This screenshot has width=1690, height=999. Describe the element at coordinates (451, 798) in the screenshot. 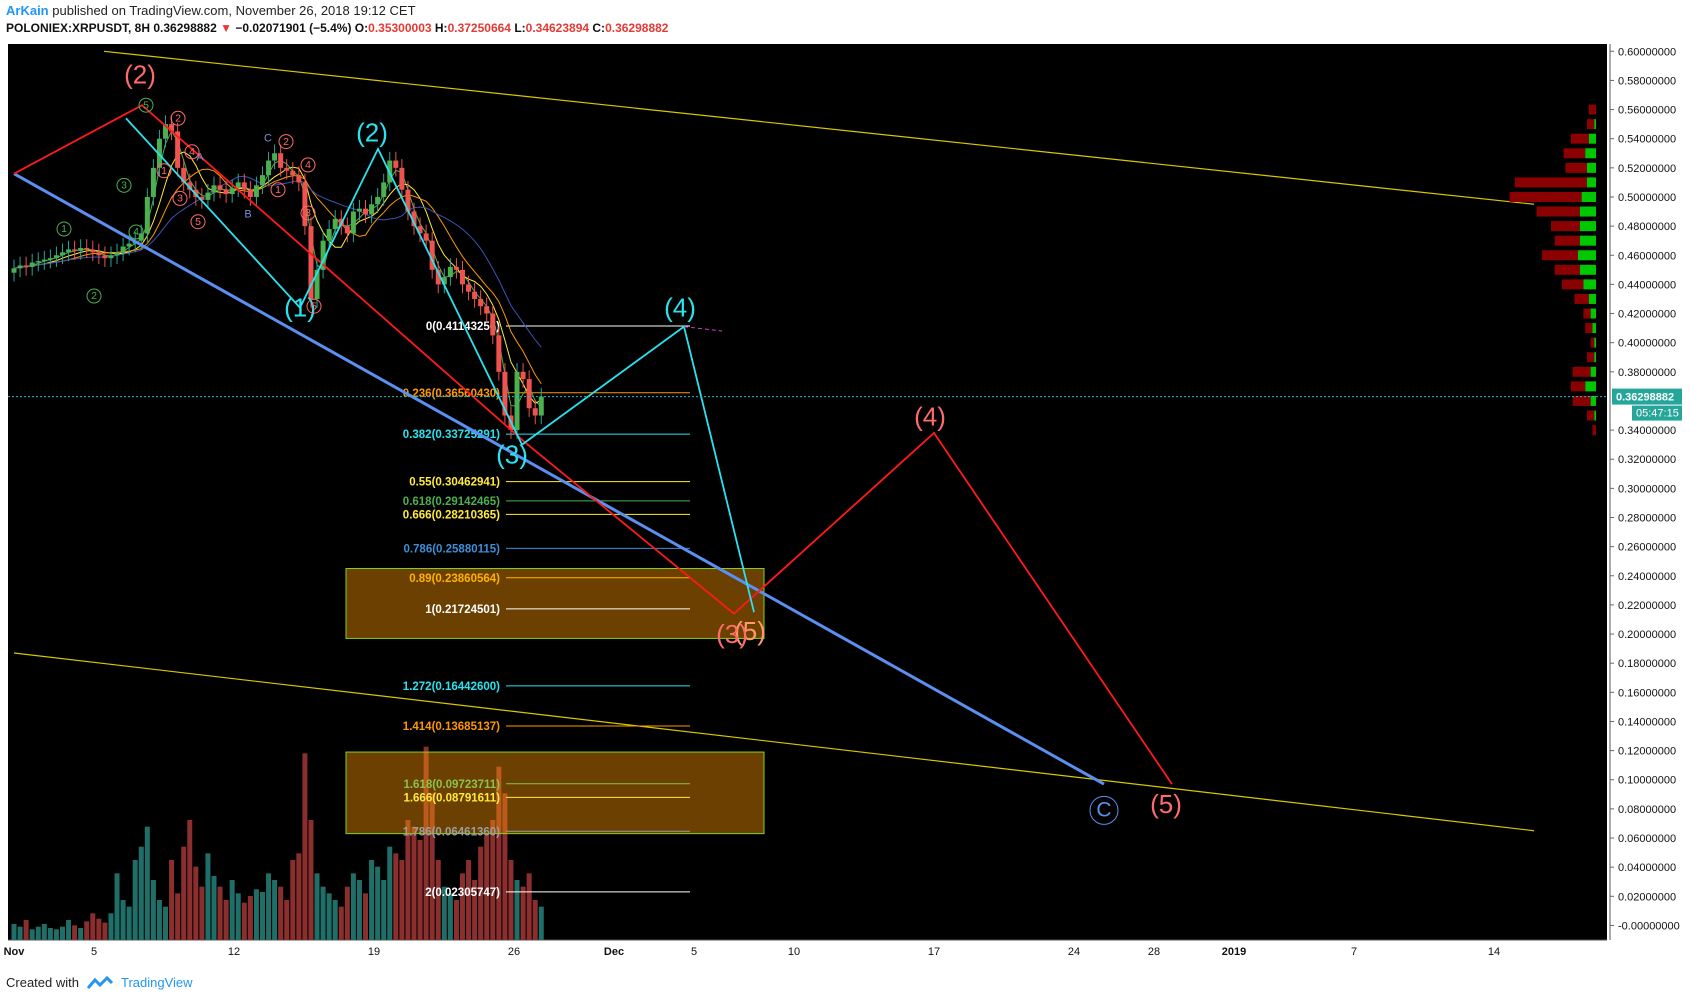

I see `fib-level-label: 1.666(0.08791611)` at that location.